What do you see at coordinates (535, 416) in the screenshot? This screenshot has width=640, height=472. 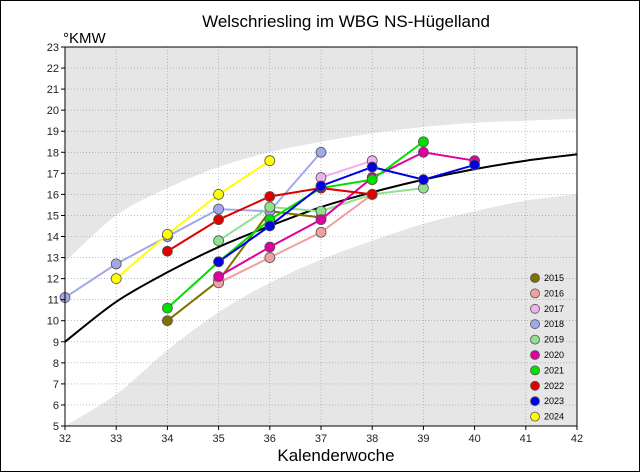 I see `legend-marker-2024` at bounding box center [535, 416].